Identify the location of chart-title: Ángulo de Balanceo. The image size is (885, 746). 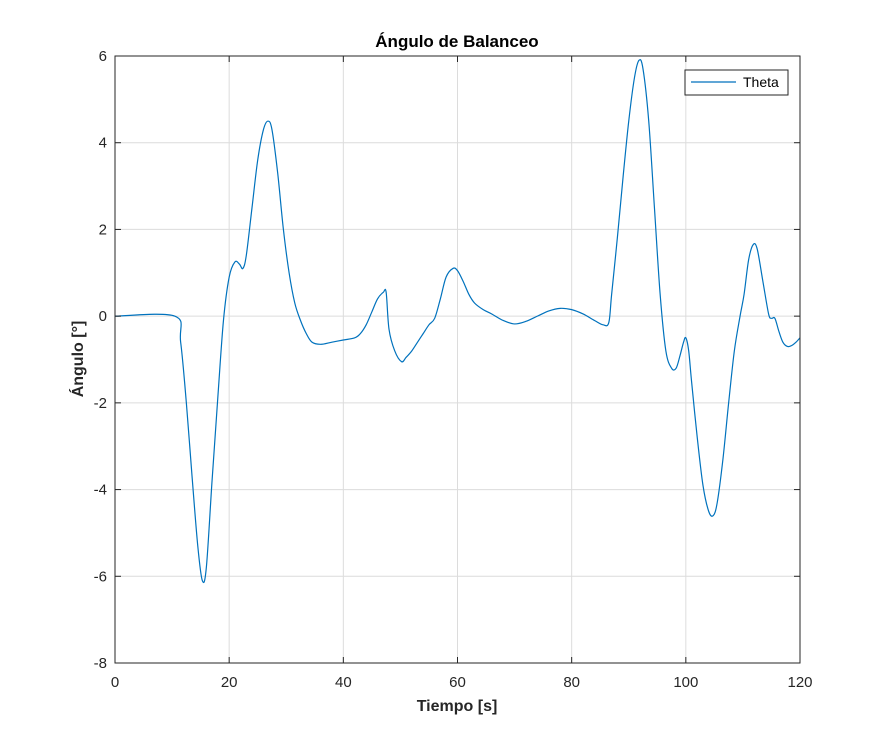
(456, 41).